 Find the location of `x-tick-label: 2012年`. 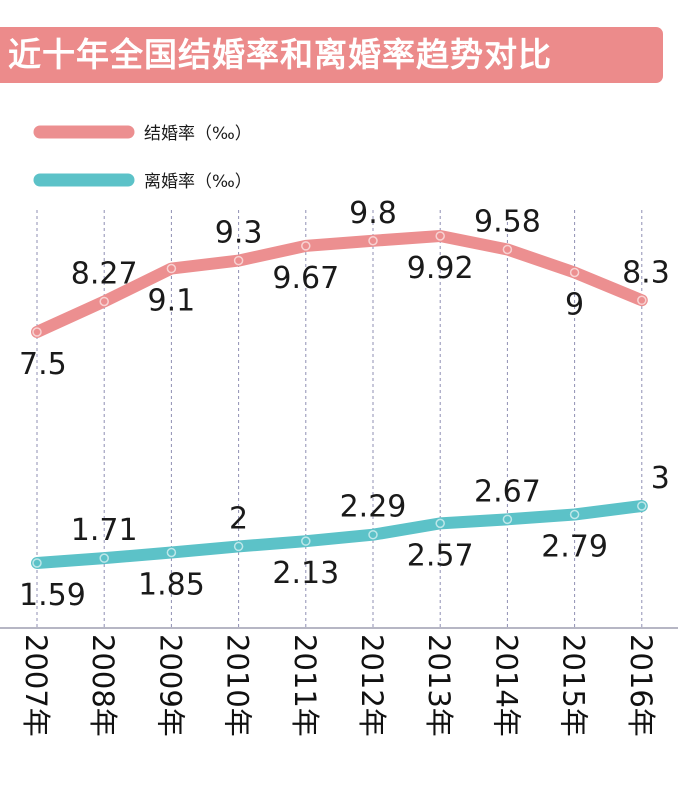

x-tick-label: 2012年 is located at coordinates (372, 685).